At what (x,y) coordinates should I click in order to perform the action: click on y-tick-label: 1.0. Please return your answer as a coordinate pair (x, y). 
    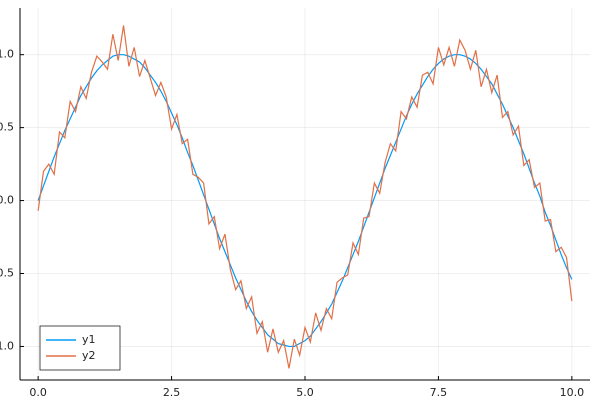
    Looking at the image, I should click on (7, 54).